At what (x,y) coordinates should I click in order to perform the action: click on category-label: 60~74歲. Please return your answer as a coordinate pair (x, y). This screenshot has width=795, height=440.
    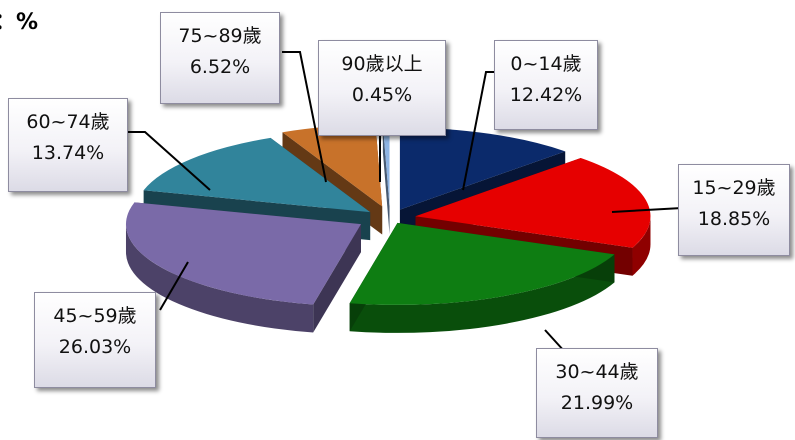
    Looking at the image, I should click on (68, 122).